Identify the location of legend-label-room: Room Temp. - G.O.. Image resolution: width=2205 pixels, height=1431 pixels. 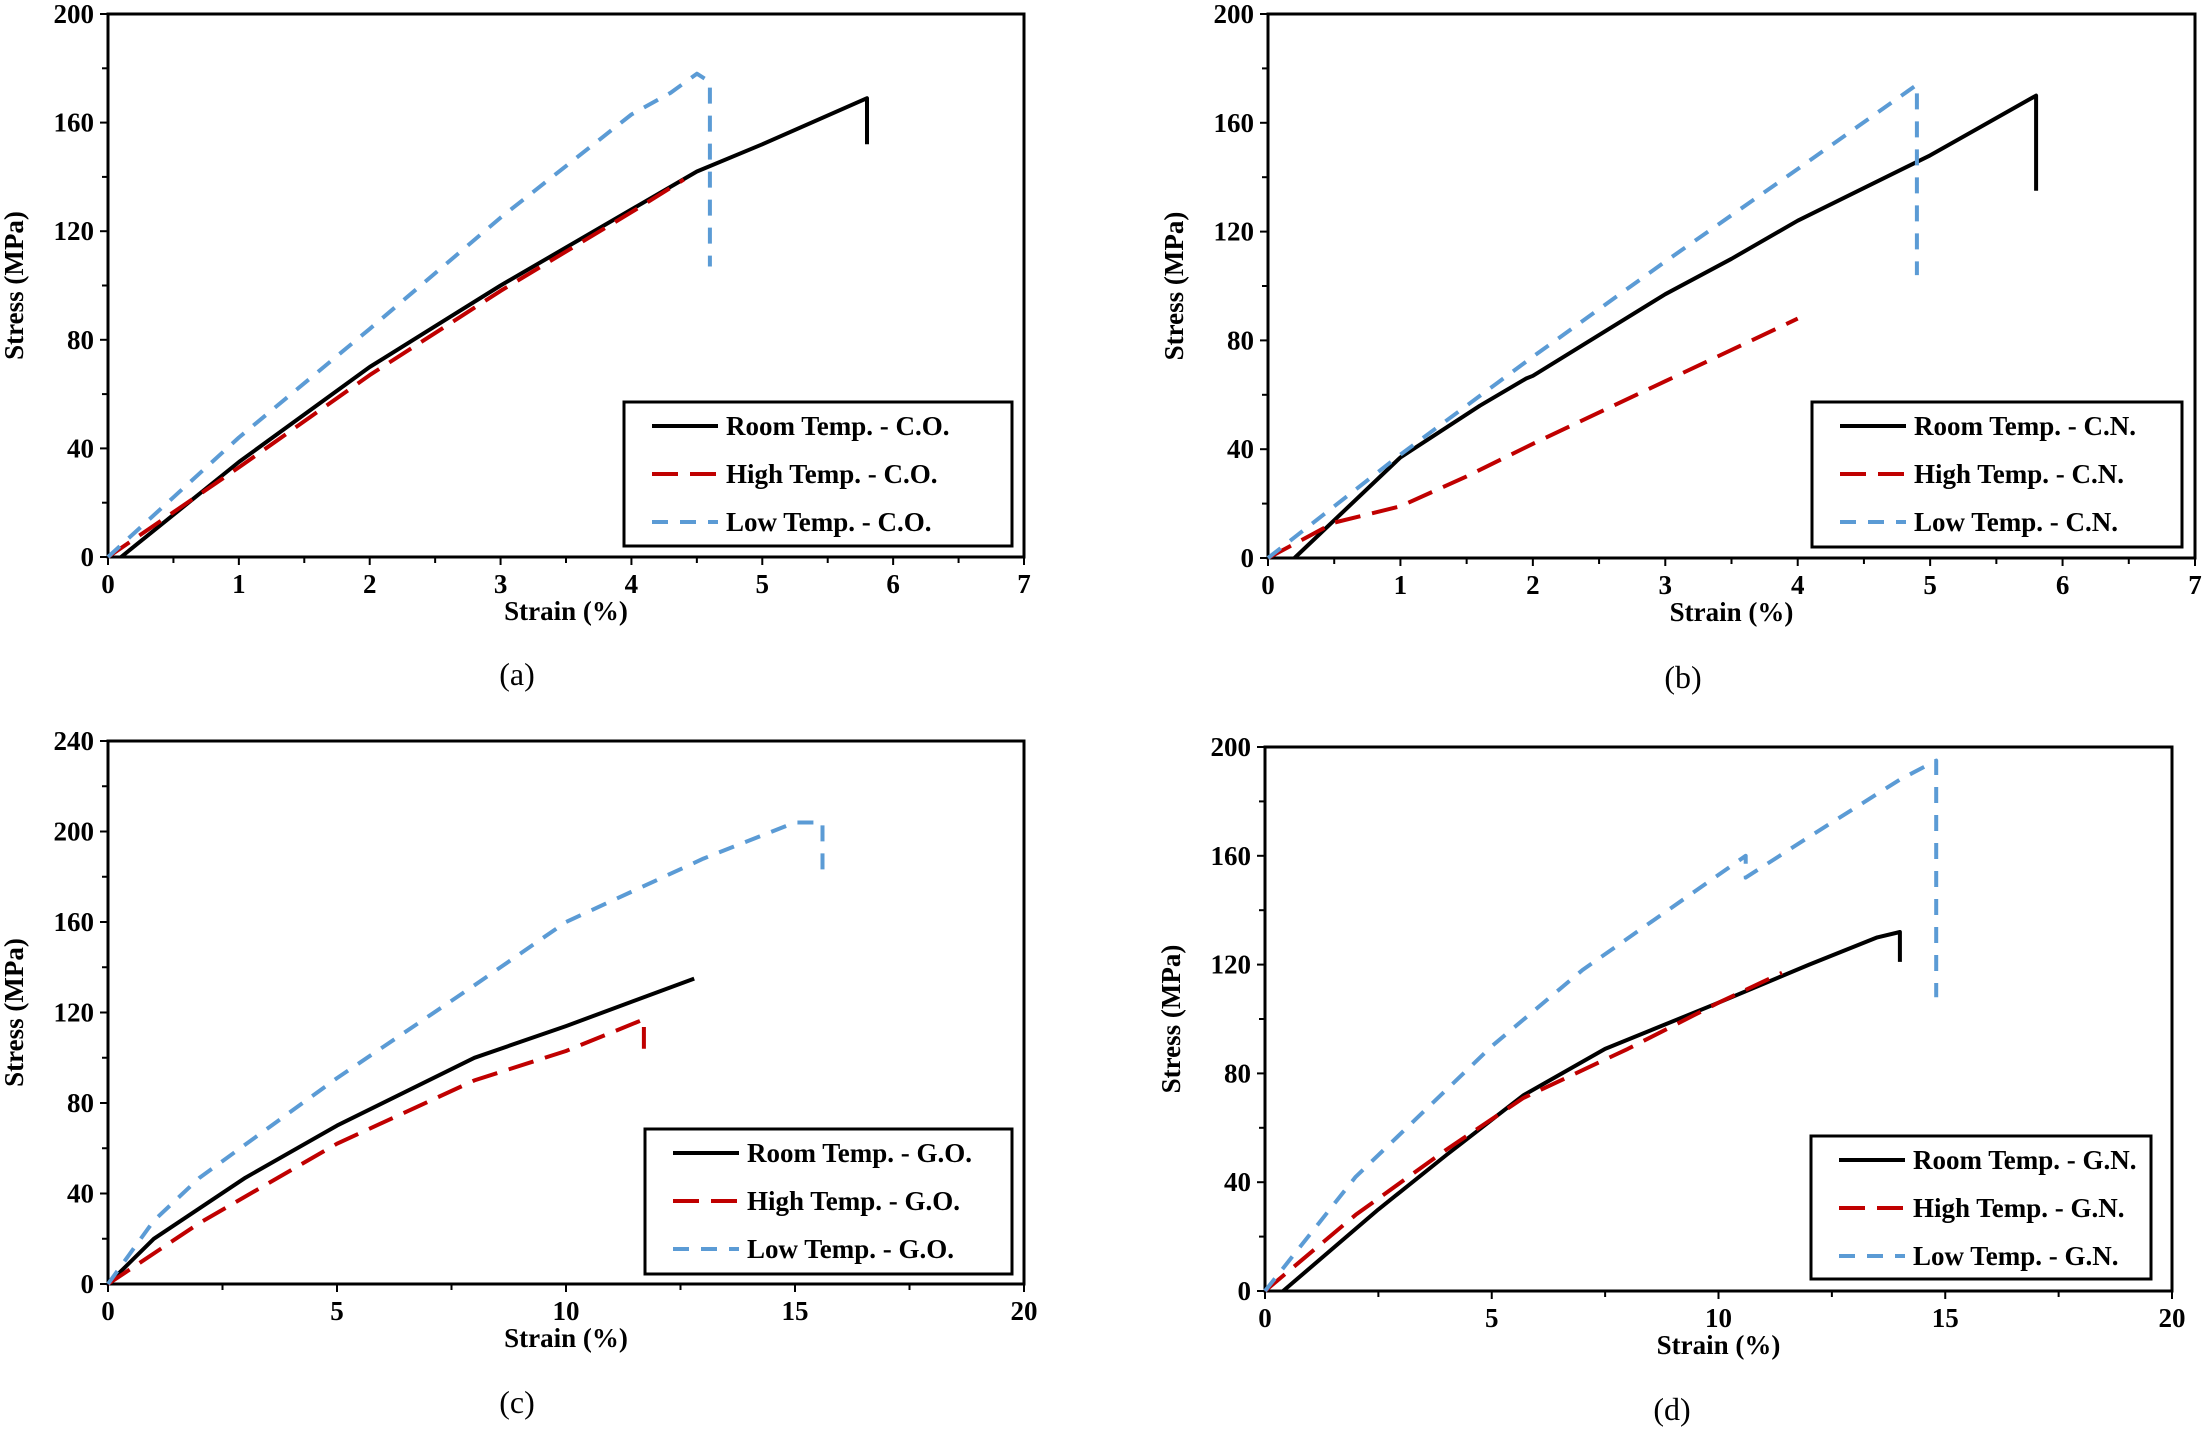
(859, 1153).